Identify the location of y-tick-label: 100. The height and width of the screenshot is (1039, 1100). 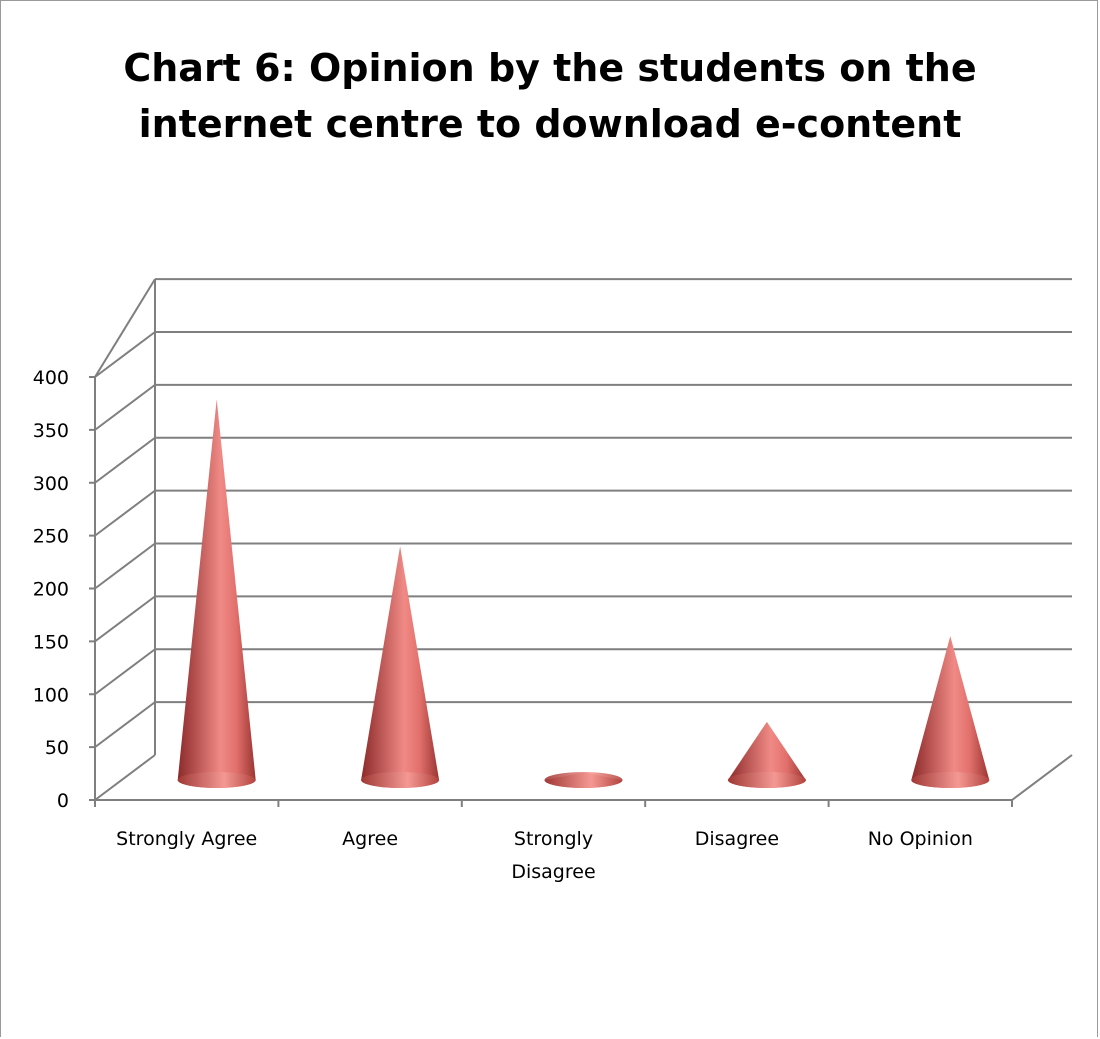
(51, 695).